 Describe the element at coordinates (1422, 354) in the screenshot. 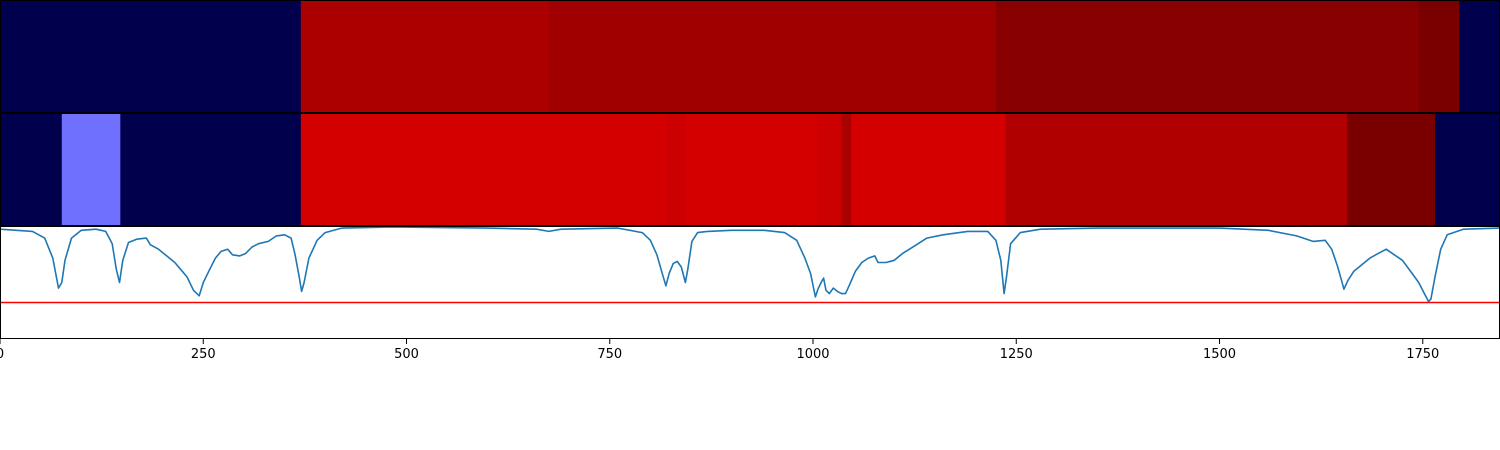

I see `x-tick-label-1750: 1750` at that location.